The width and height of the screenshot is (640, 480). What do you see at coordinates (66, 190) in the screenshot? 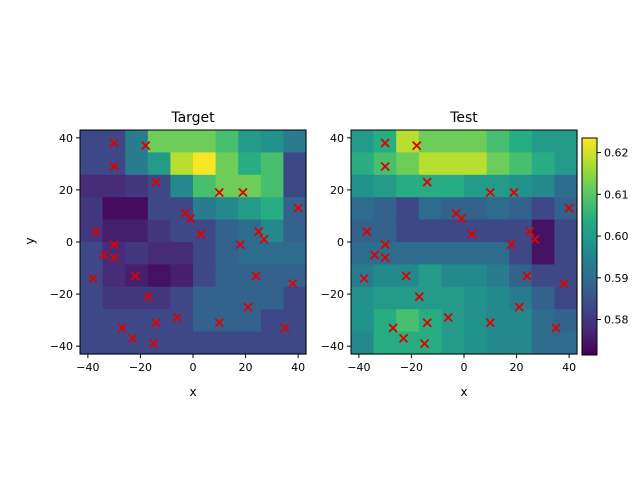
I see `y-tick-label: 20` at bounding box center [66, 190].